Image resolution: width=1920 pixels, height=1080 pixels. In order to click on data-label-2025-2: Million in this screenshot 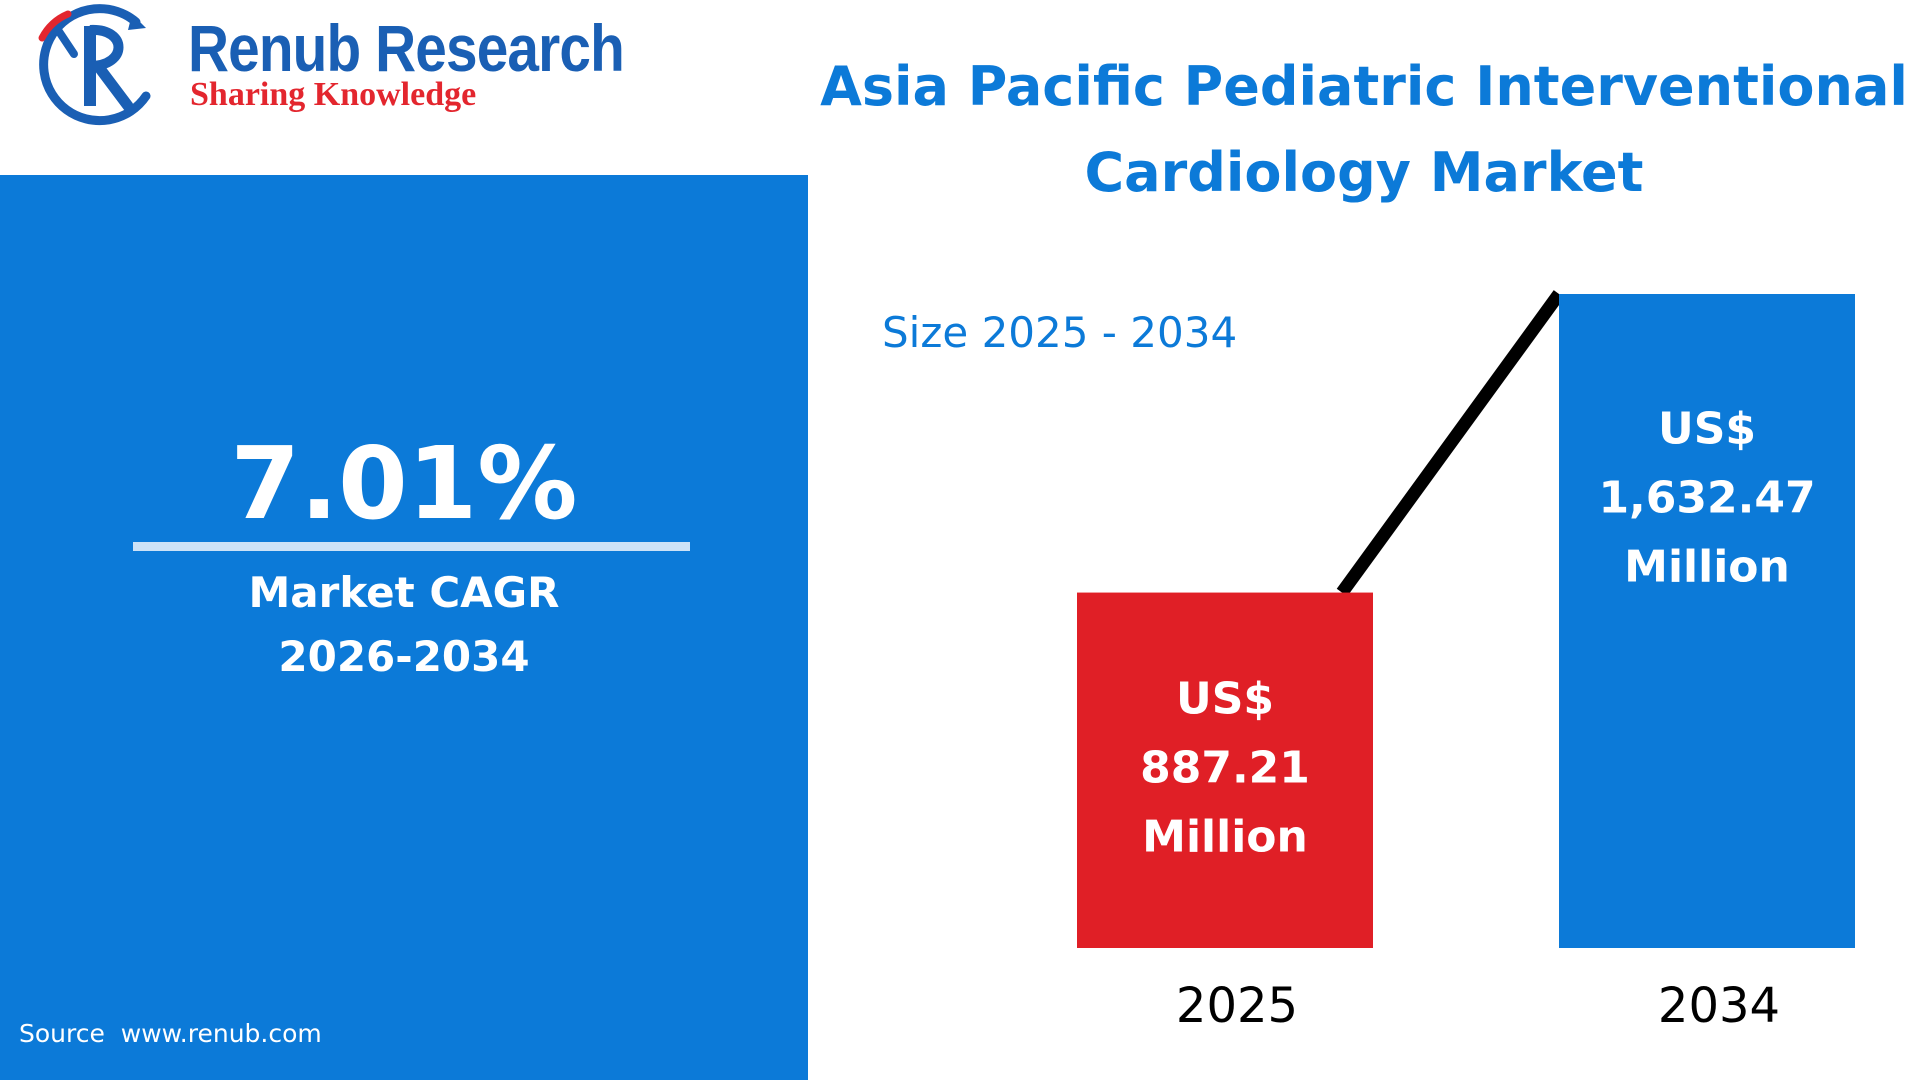, I will do `click(1225, 836)`.